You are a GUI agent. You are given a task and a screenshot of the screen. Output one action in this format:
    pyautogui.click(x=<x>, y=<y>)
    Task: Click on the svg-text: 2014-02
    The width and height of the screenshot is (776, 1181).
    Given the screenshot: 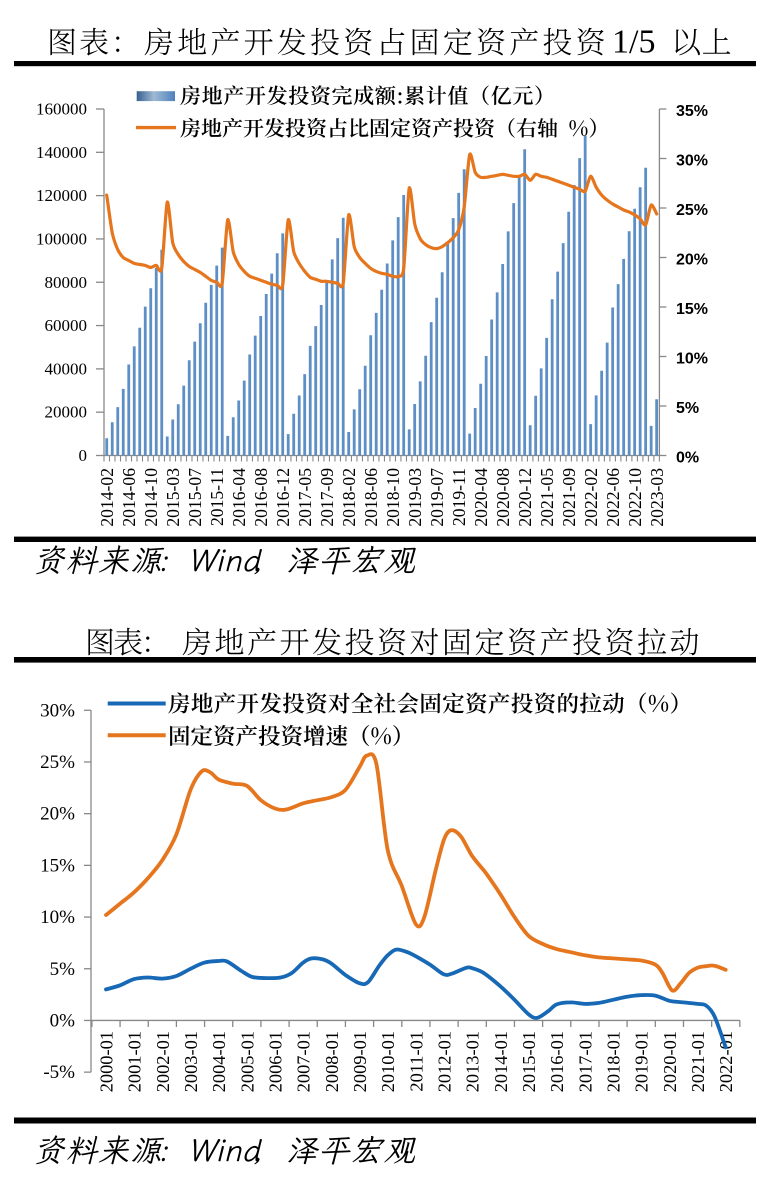 What is the action you would take?
    pyautogui.click(x=107, y=497)
    